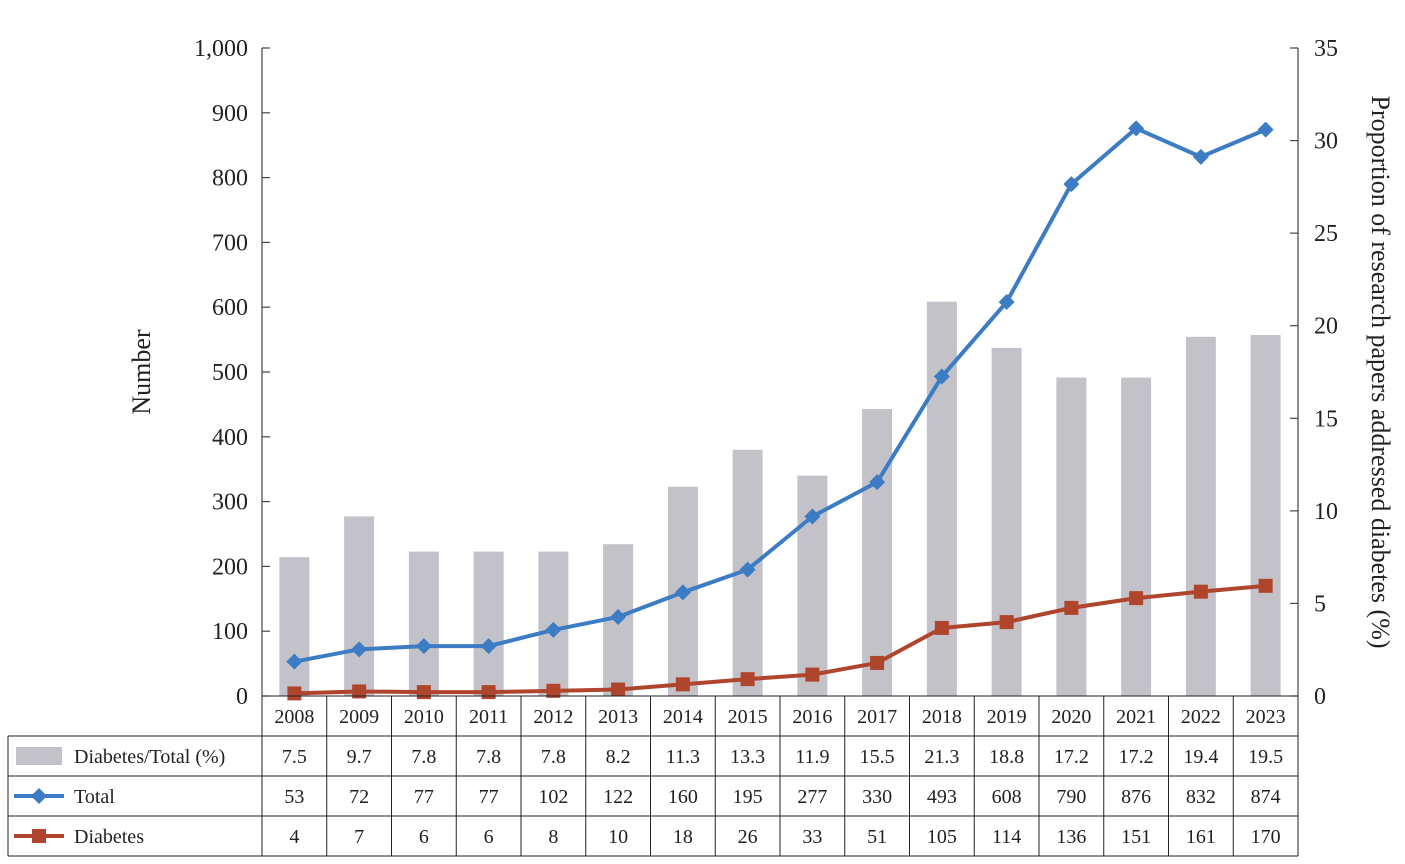  What do you see at coordinates (682, 684) in the screenshot?
I see `point-diabetes-2014` at bounding box center [682, 684].